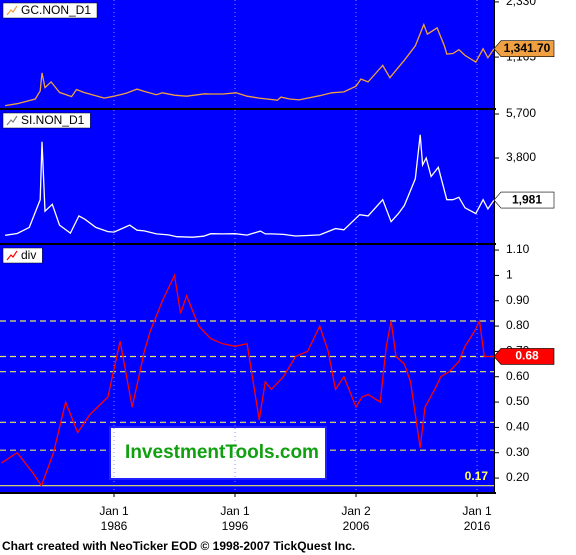 This screenshot has width=576, height=555. What do you see at coordinates (518, 300) in the screenshot?
I see `y-tick-label: 0.90` at bounding box center [518, 300].